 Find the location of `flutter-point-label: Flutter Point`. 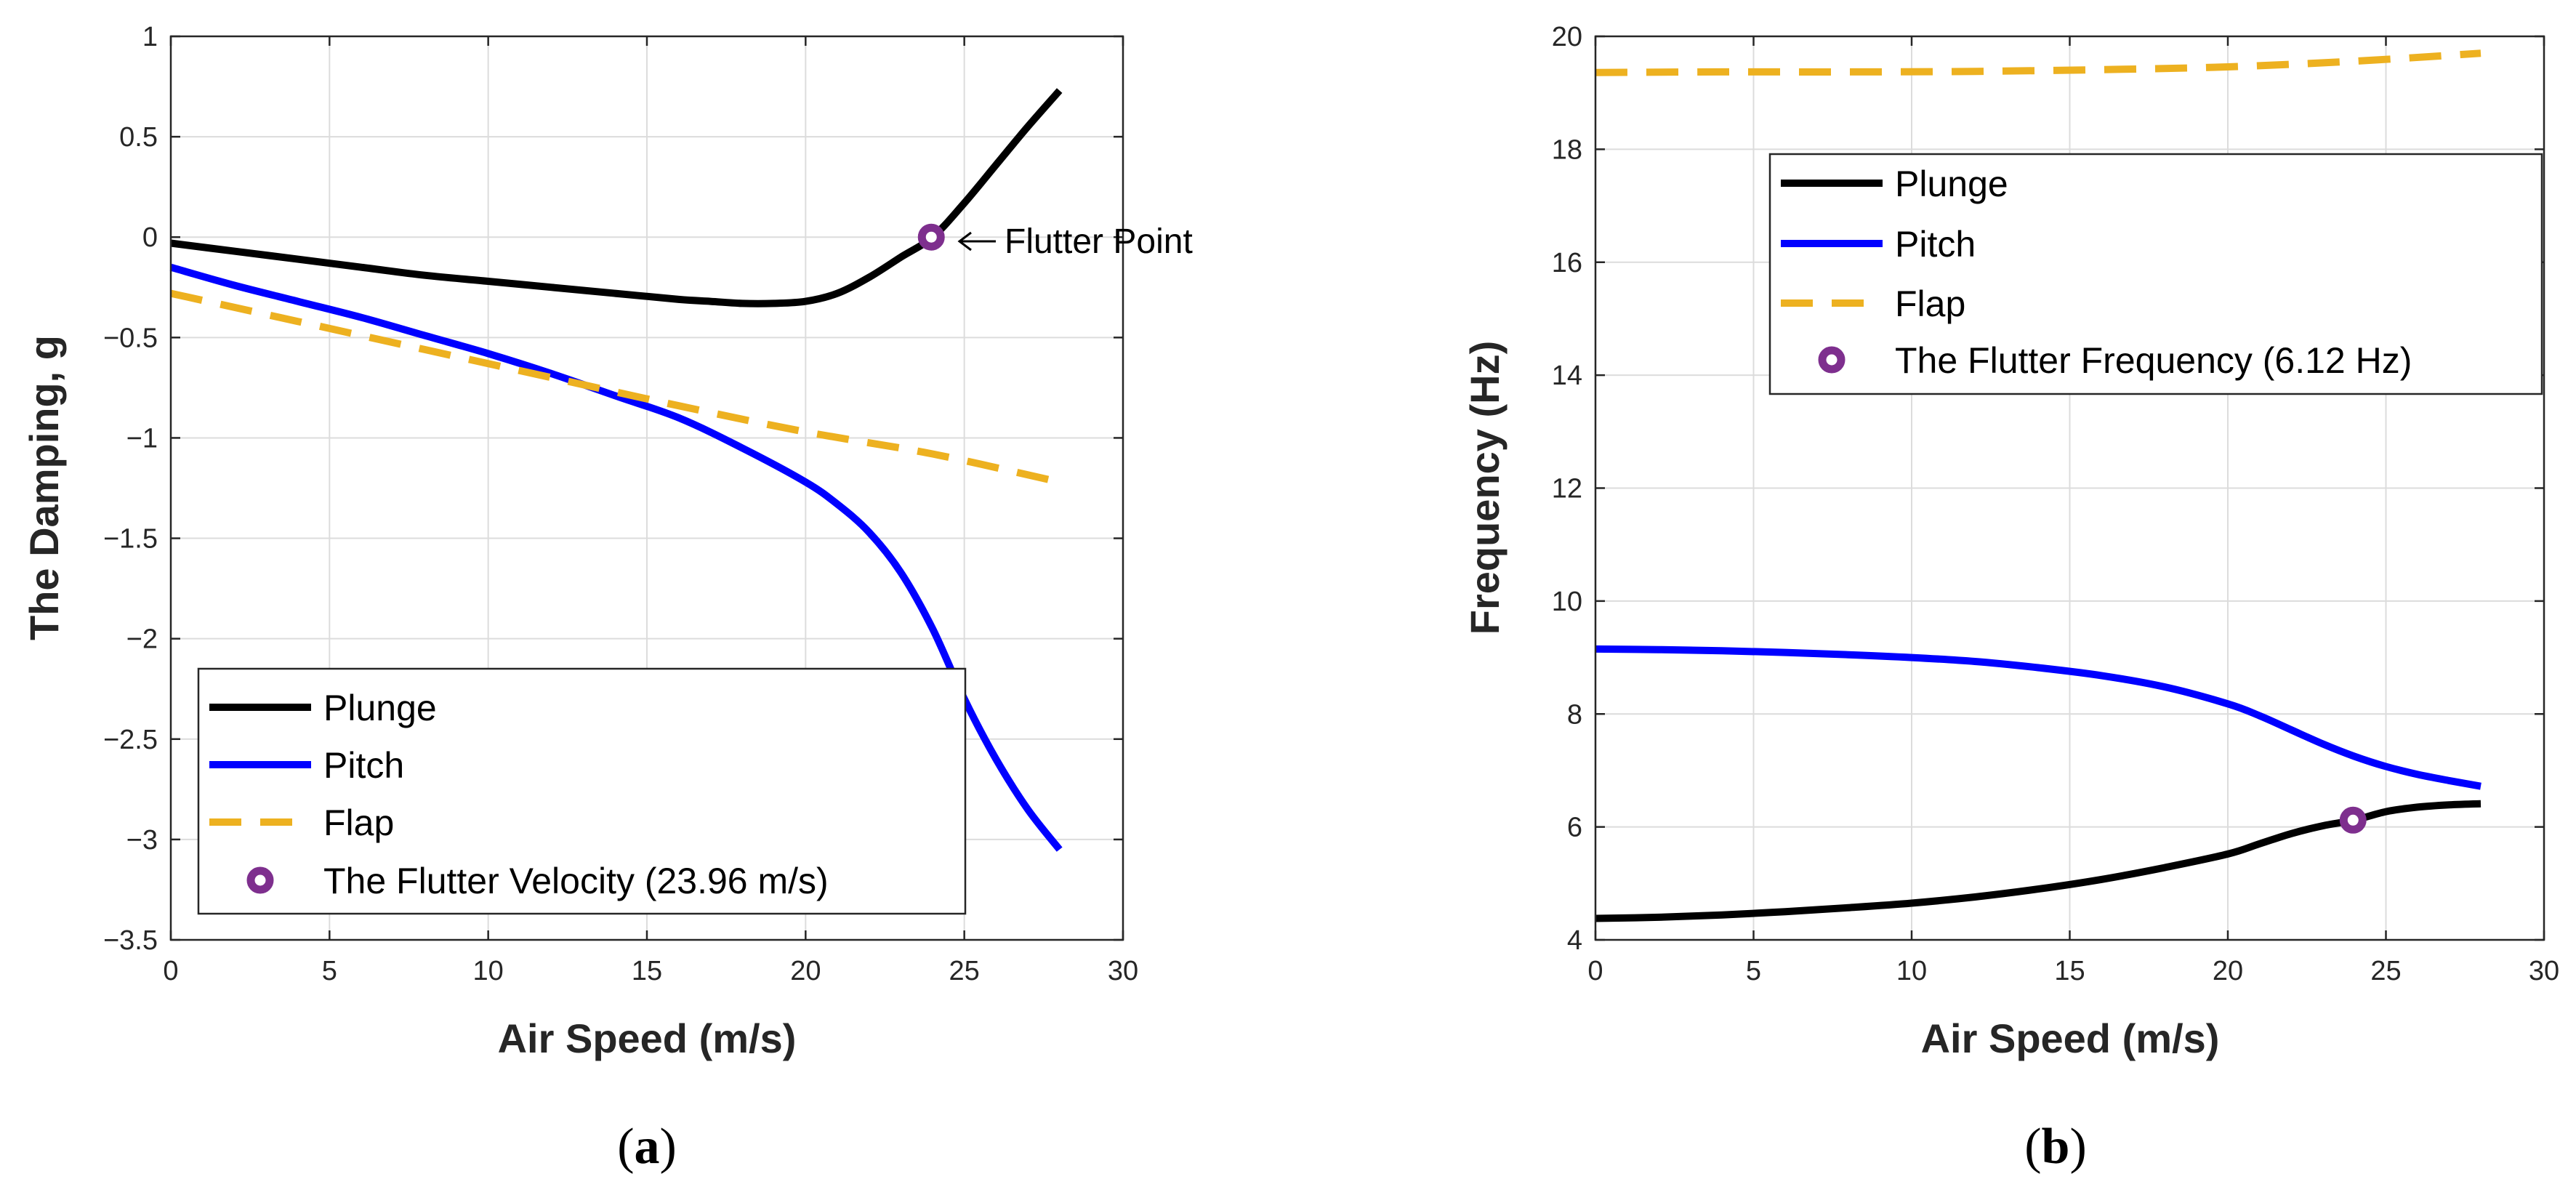

flutter-point-label: Flutter Point is located at coordinates (1099, 241).